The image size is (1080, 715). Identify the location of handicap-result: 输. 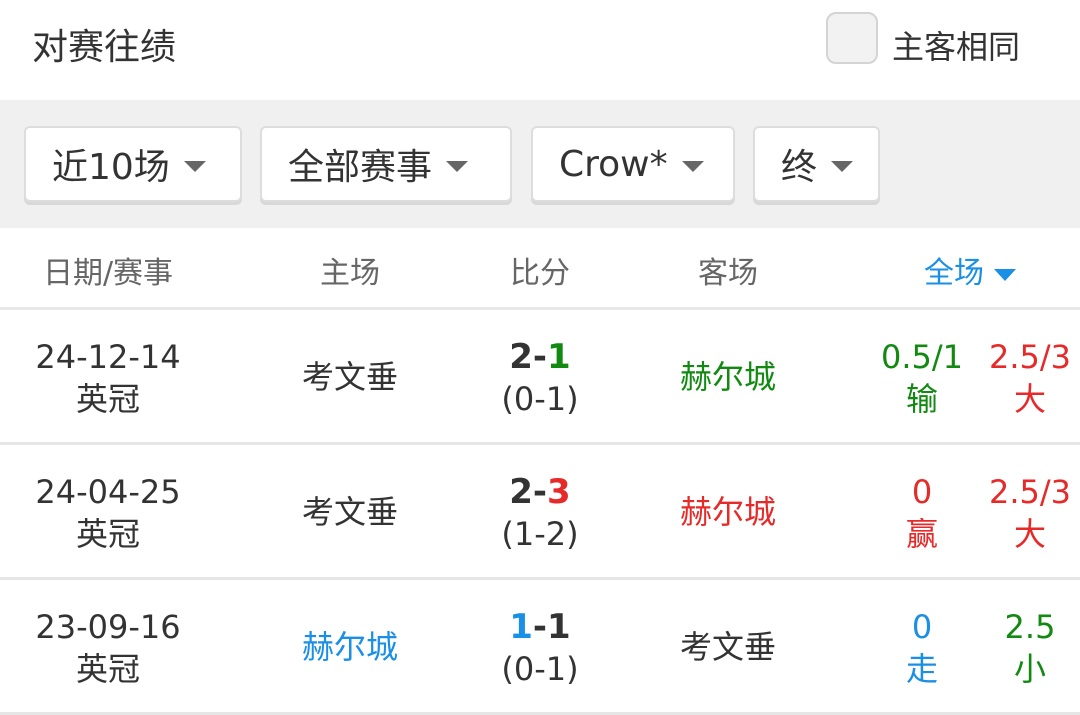
(921, 399).